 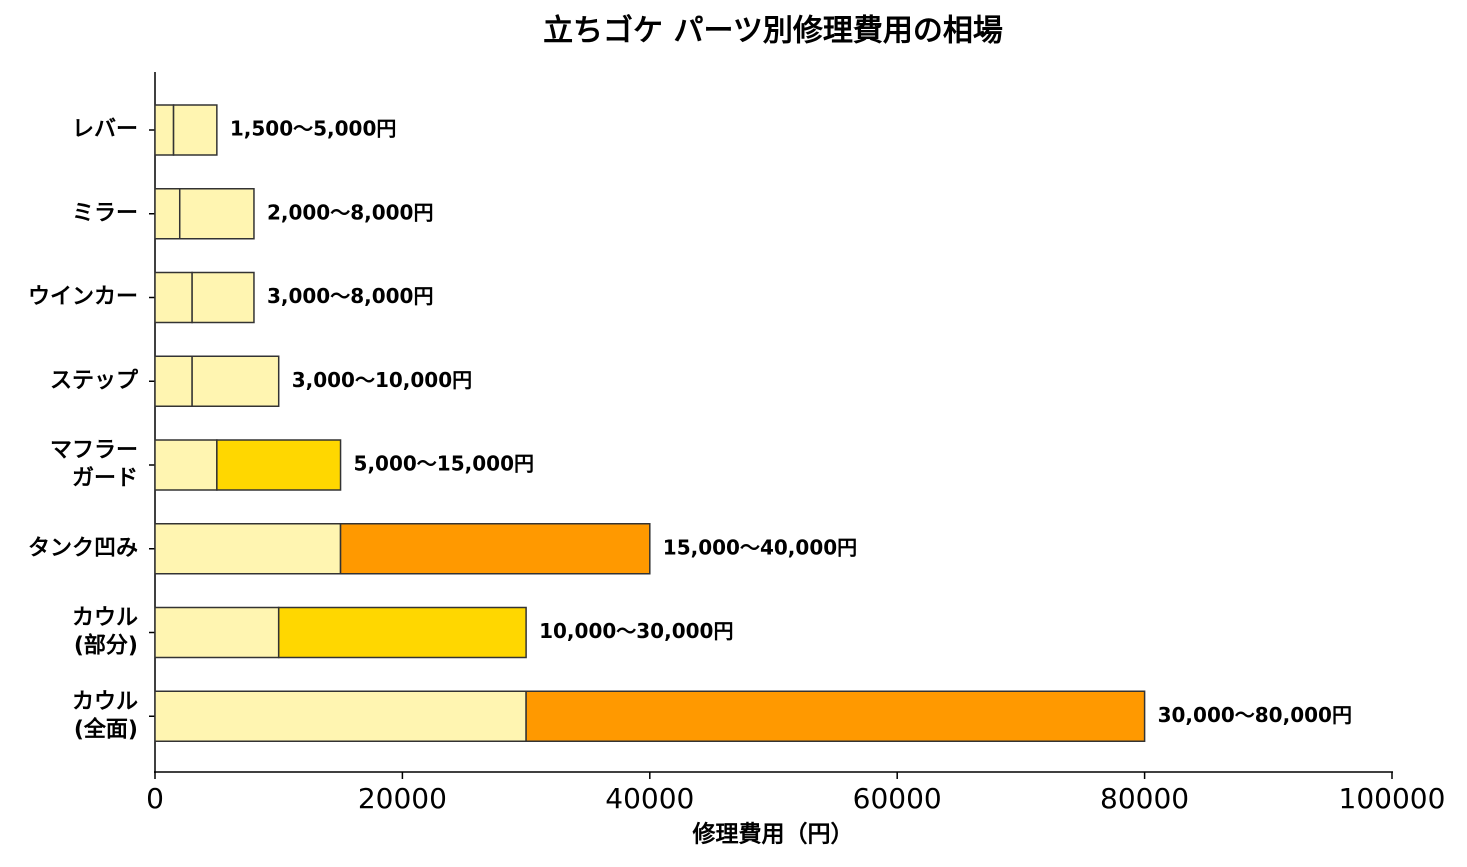 What do you see at coordinates (350, 296) in the screenshot?
I see `value-label: 3,000〜8,000円` at bounding box center [350, 296].